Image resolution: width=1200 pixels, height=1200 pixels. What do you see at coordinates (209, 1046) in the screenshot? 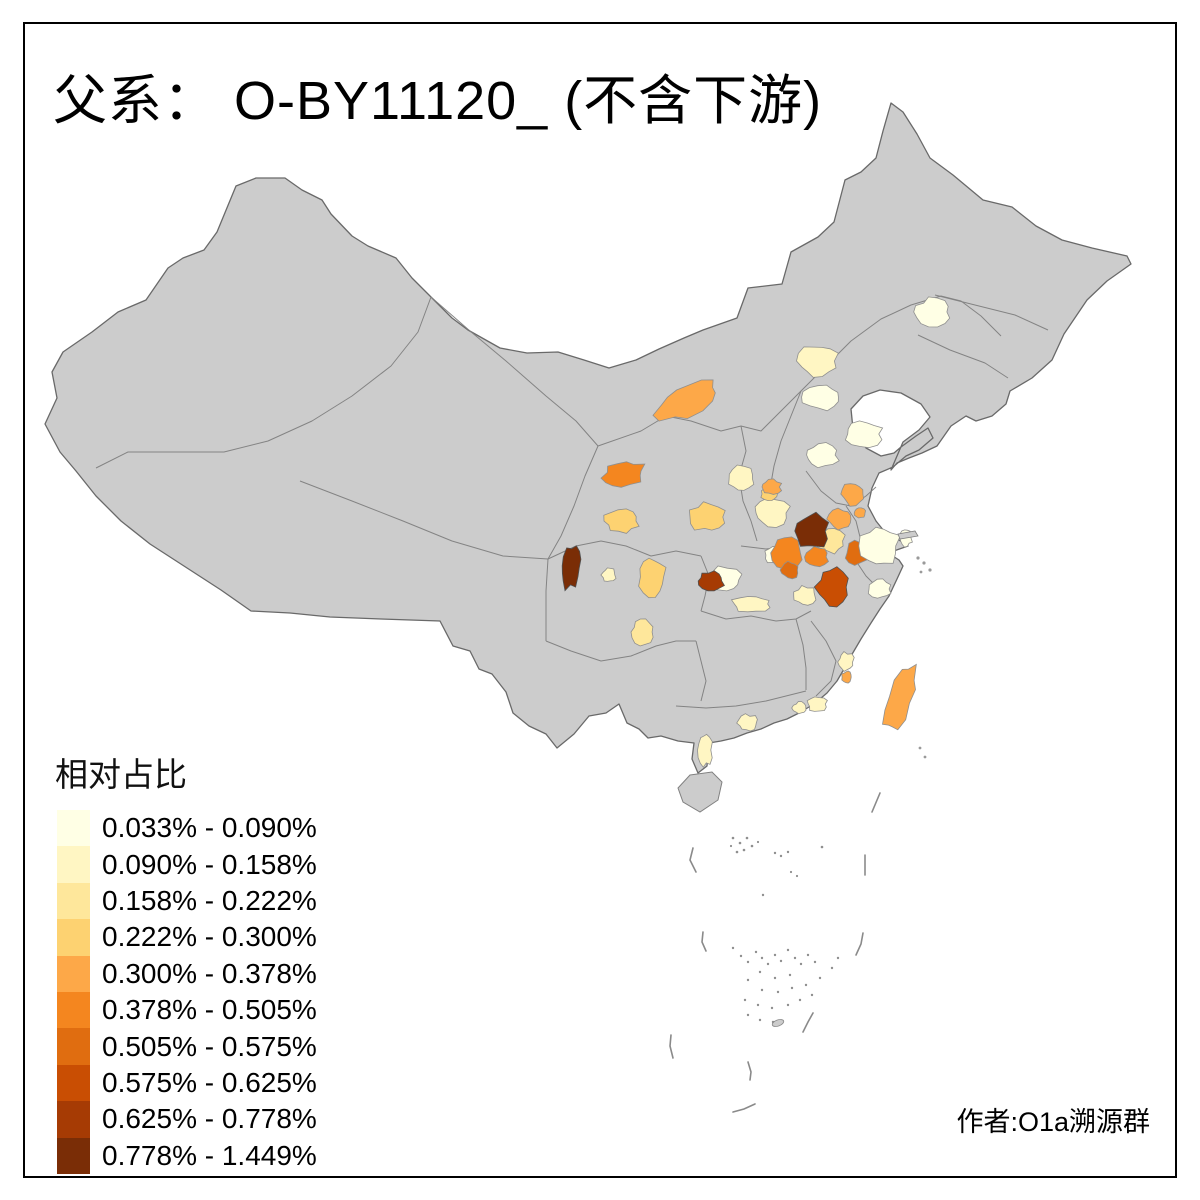
I see `legend-label: 0.505% - 0.575%` at bounding box center [209, 1046].